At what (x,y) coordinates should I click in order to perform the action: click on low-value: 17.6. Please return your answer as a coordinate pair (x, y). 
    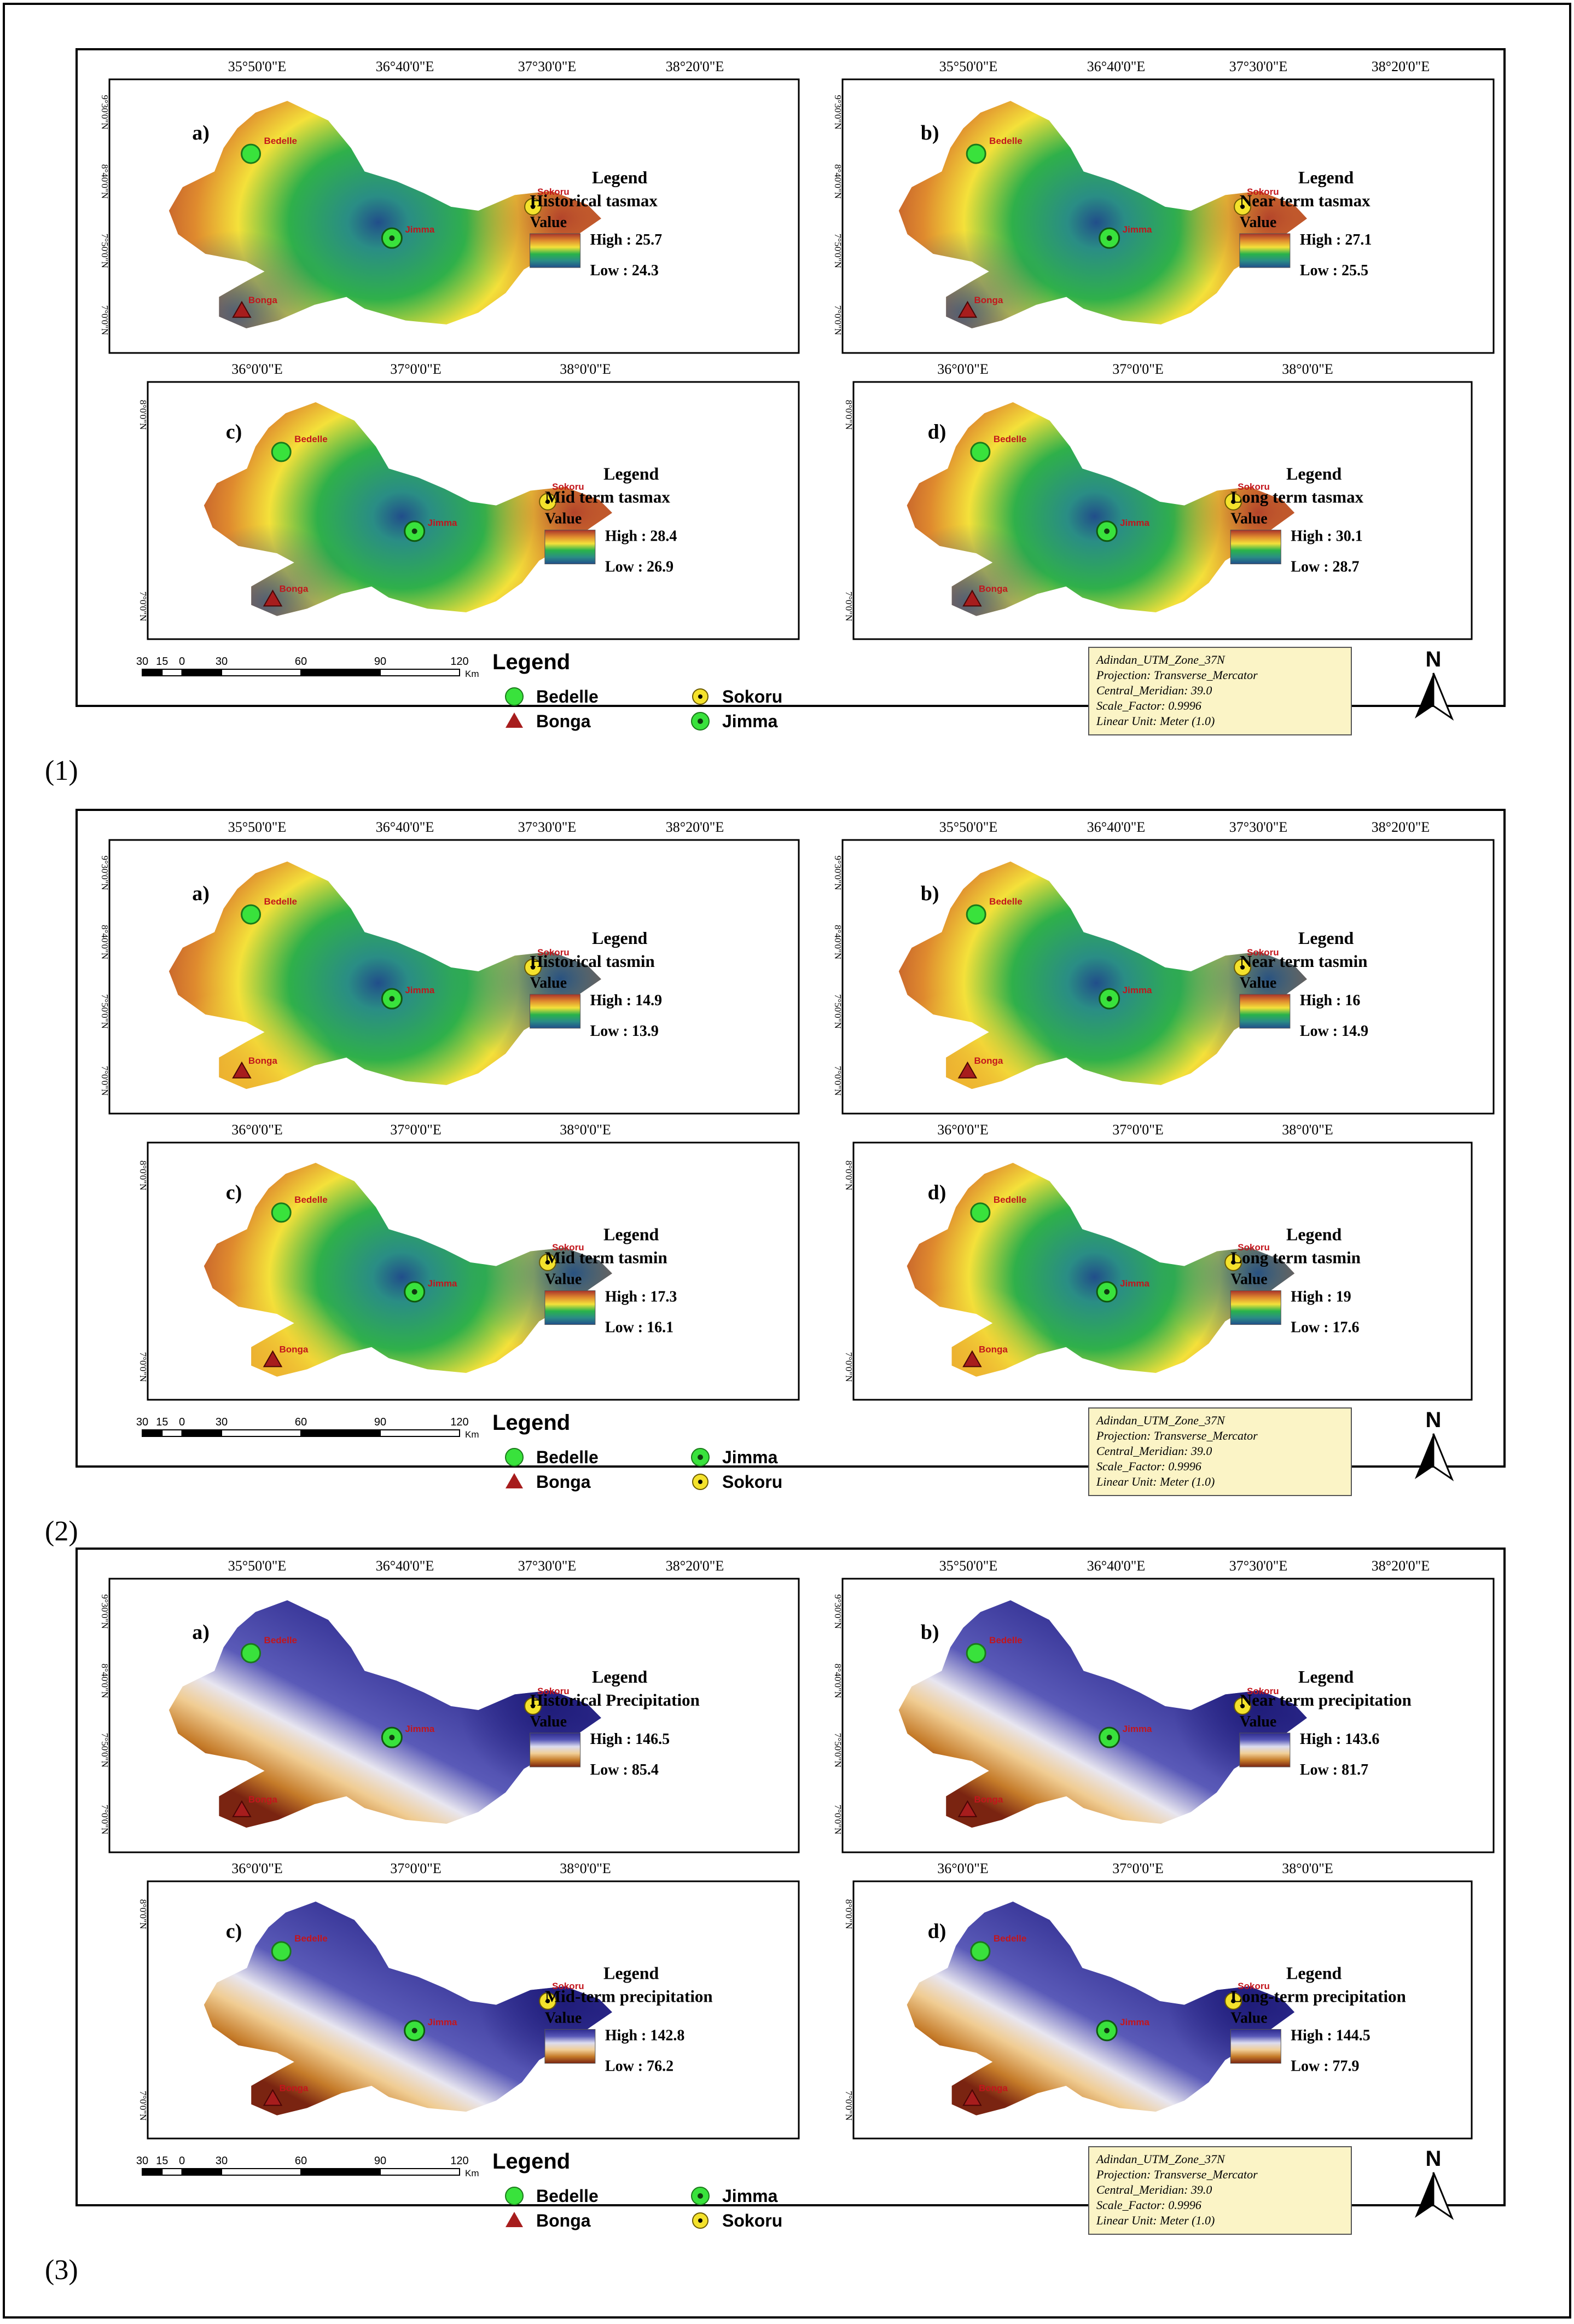
    Looking at the image, I should click on (1346, 1327).